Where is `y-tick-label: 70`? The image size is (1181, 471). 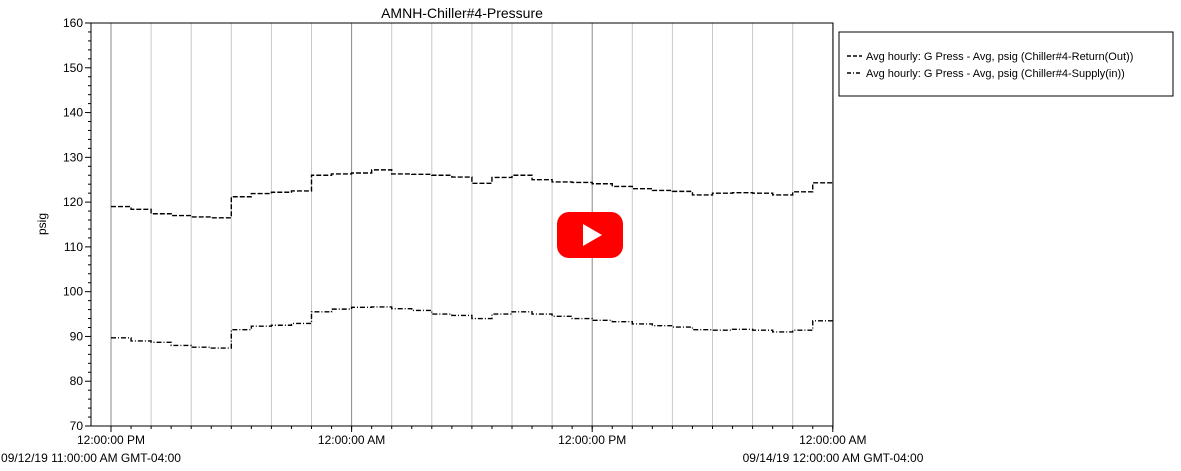 y-tick-label: 70 is located at coordinates (77, 426).